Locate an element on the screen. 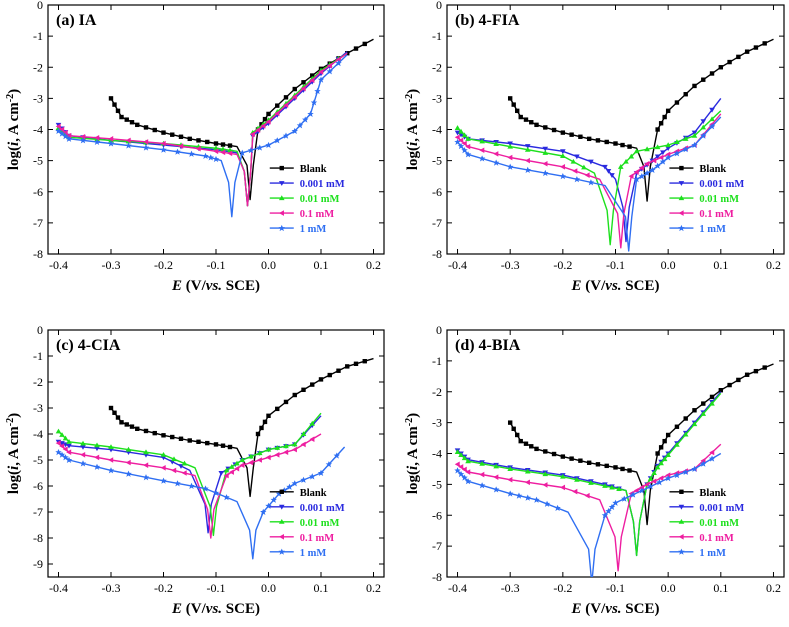  x-tick-label: 0.0 is located at coordinates (668, 265).